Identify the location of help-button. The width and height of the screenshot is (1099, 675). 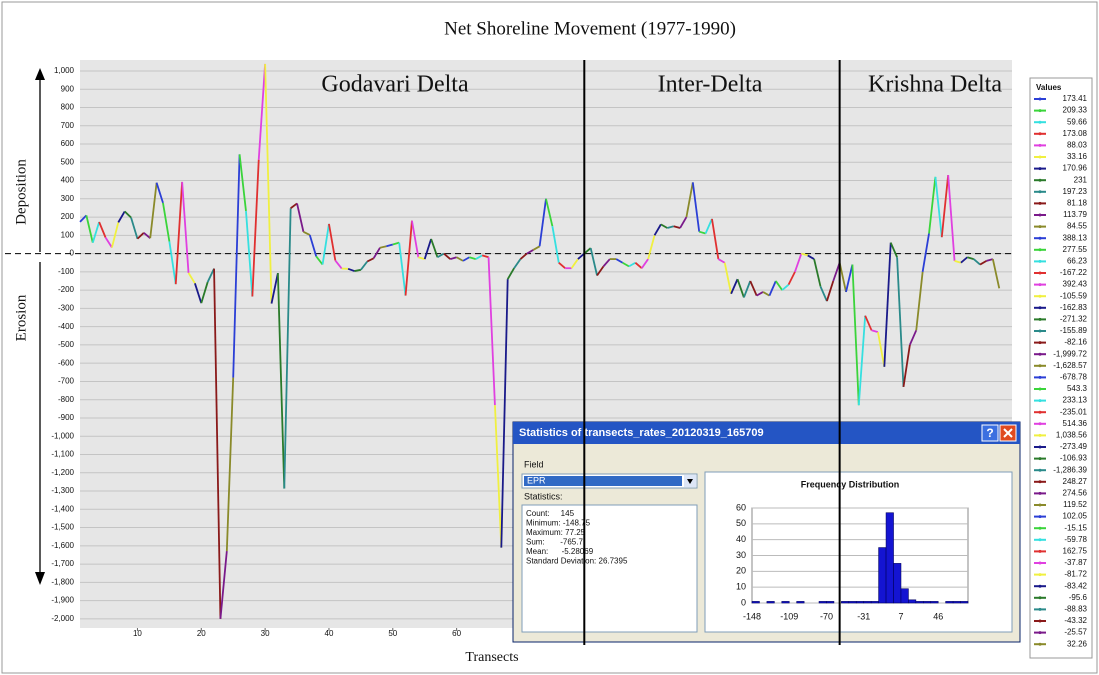
(990, 433).